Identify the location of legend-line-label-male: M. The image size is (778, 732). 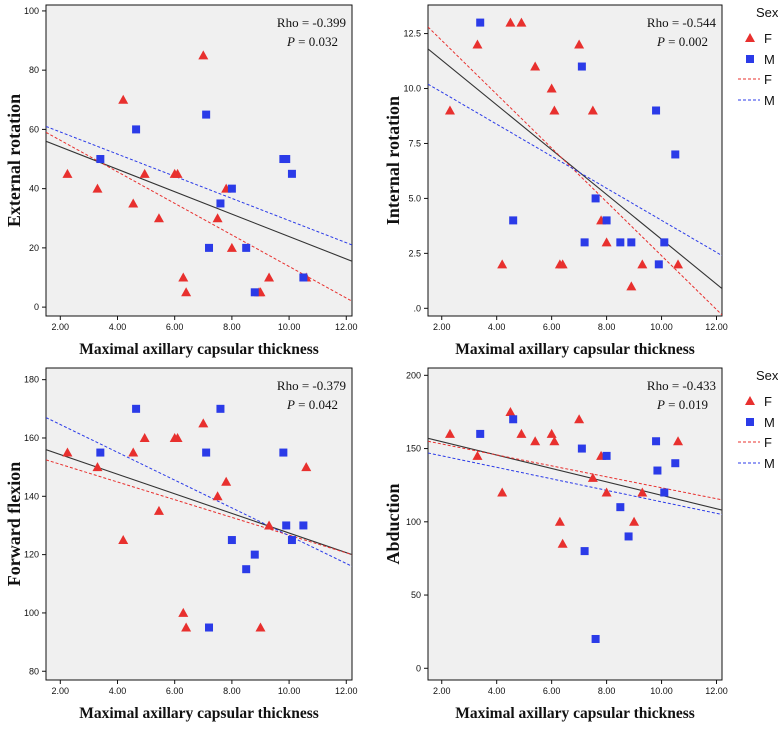
(769, 463).